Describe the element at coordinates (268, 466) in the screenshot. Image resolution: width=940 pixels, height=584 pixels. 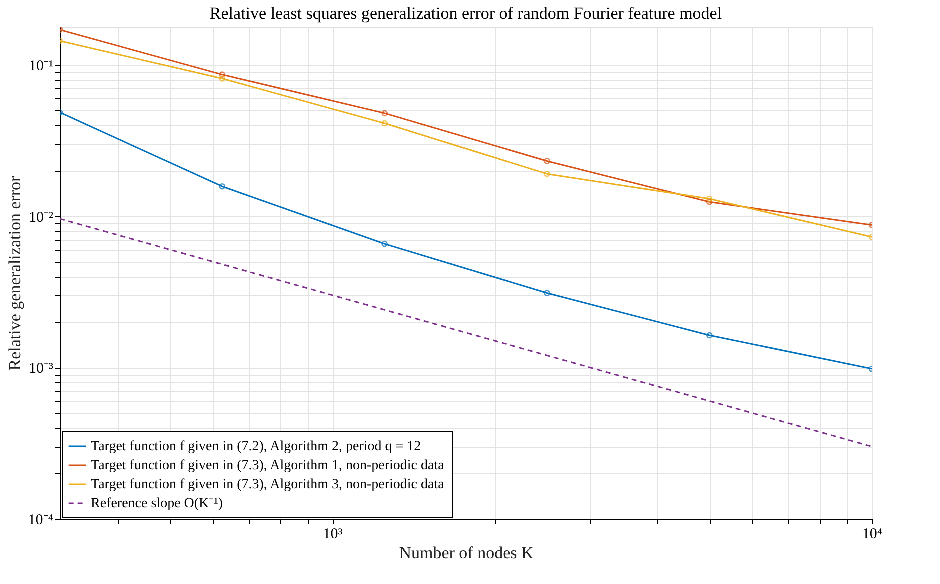
I see `legend-label: Target function f given in (7.3), Algorithm 1, non-periodic data` at that location.